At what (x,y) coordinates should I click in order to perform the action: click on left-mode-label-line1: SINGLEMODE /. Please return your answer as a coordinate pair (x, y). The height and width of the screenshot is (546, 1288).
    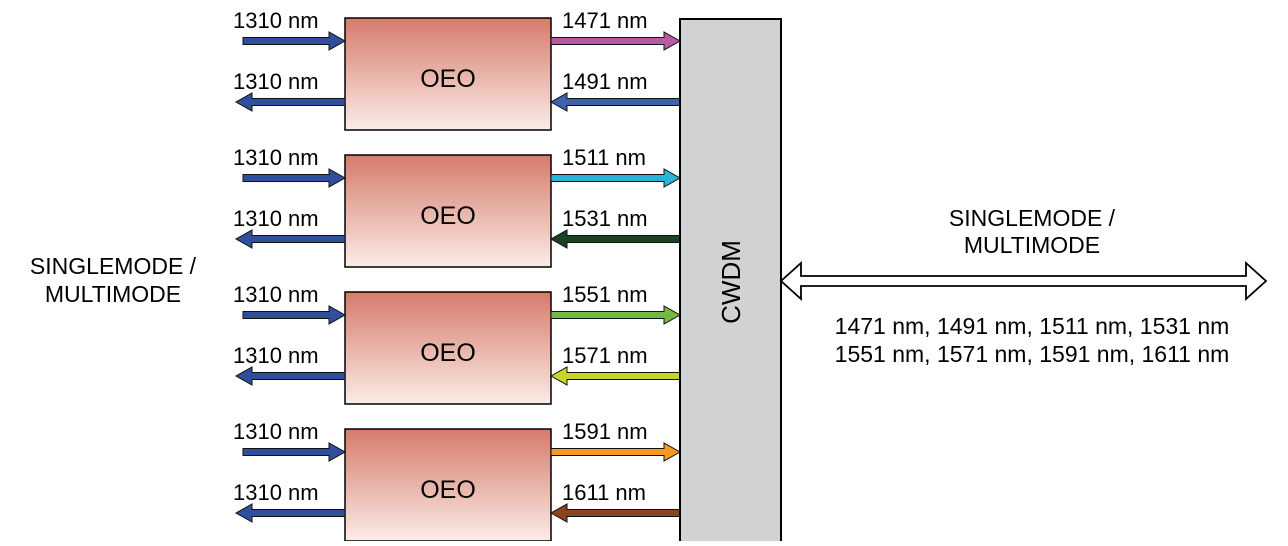
    Looking at the image, I should click on (113, 266).